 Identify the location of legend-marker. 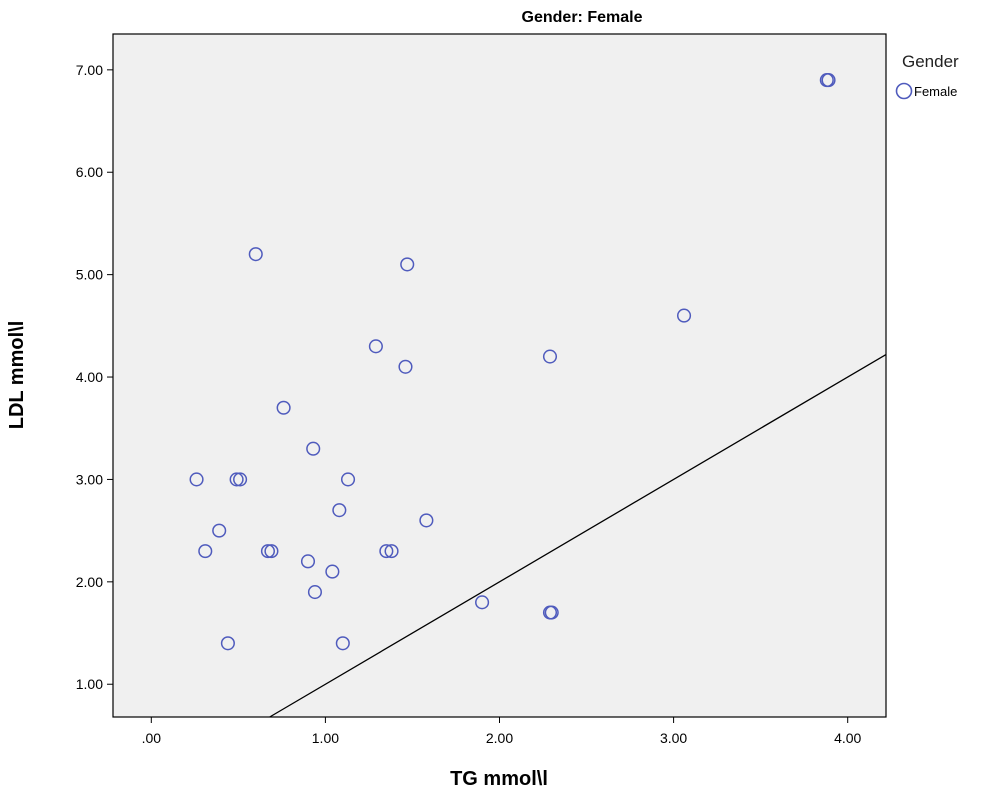
(904, 91).